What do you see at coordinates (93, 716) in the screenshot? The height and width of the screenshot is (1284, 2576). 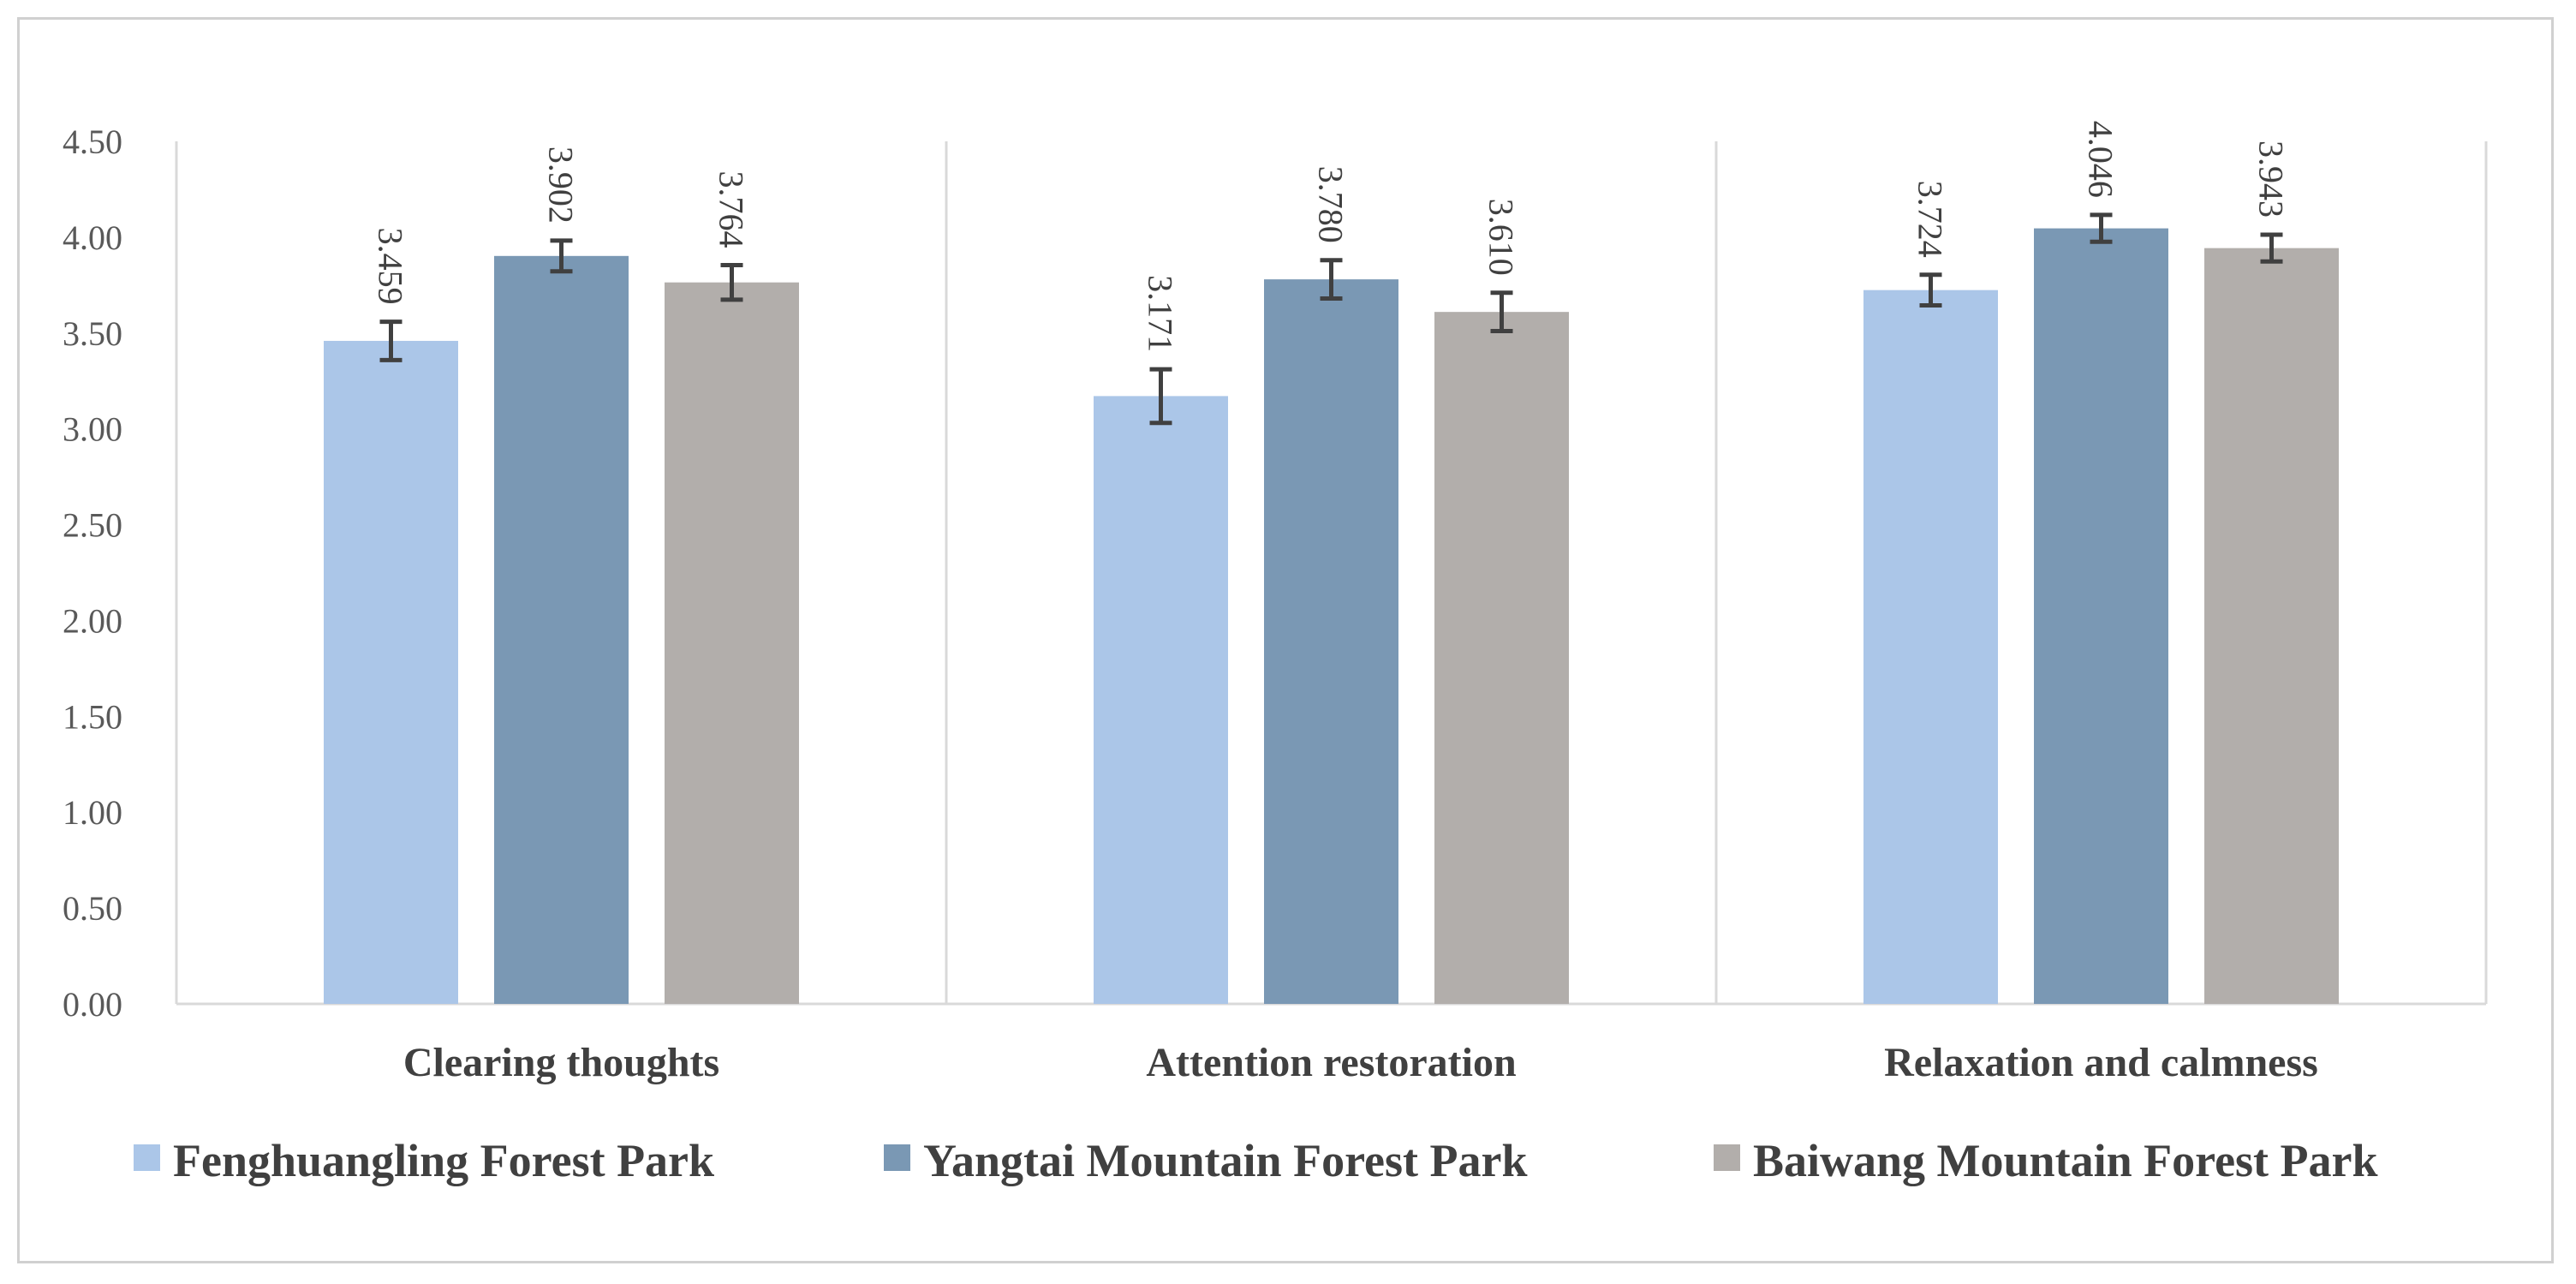 I see `y-tick-label: 1.50` at bounding box center [93, 716].